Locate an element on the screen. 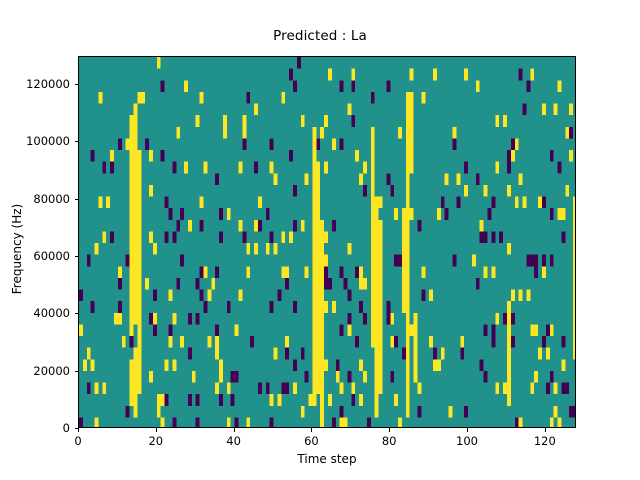  x-tick-label-6: 120 is located at coordinates (544, 441).